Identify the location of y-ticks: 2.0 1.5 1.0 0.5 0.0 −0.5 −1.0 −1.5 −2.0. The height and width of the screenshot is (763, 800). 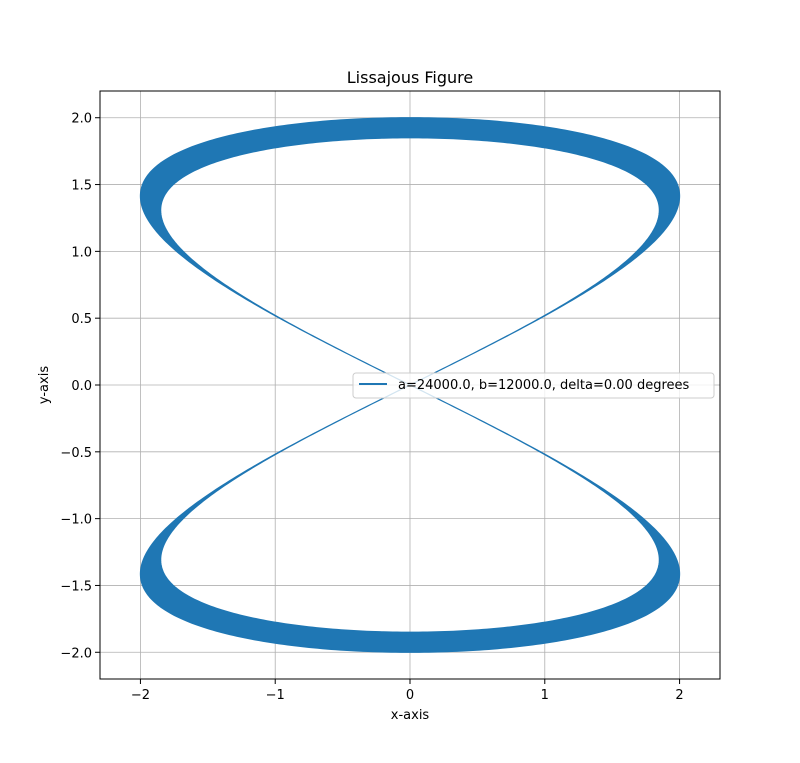
(80, 386).